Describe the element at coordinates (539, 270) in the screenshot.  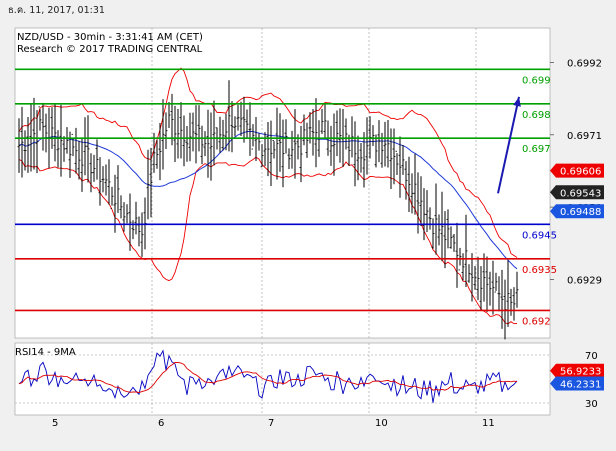
I see `level-label: 0.6935` at that location.